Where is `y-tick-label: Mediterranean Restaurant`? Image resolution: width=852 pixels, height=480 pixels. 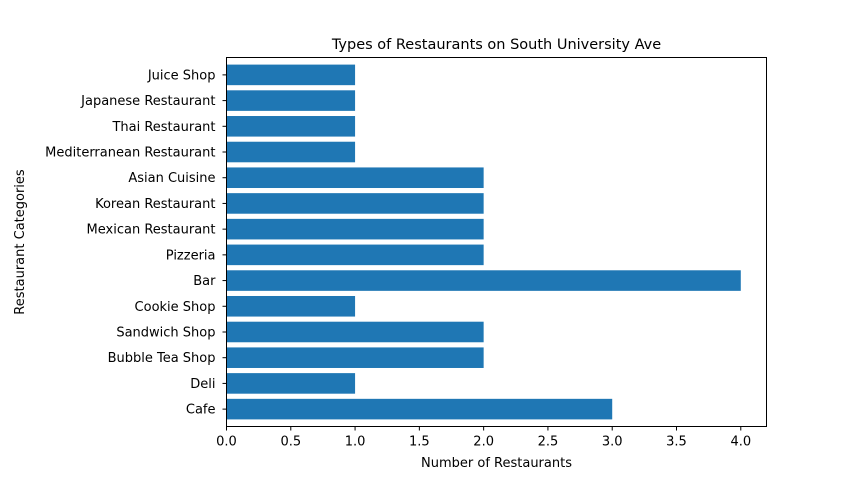
y-tick-label: Mediterranean Restaurant is located at coordinates (130, 153).